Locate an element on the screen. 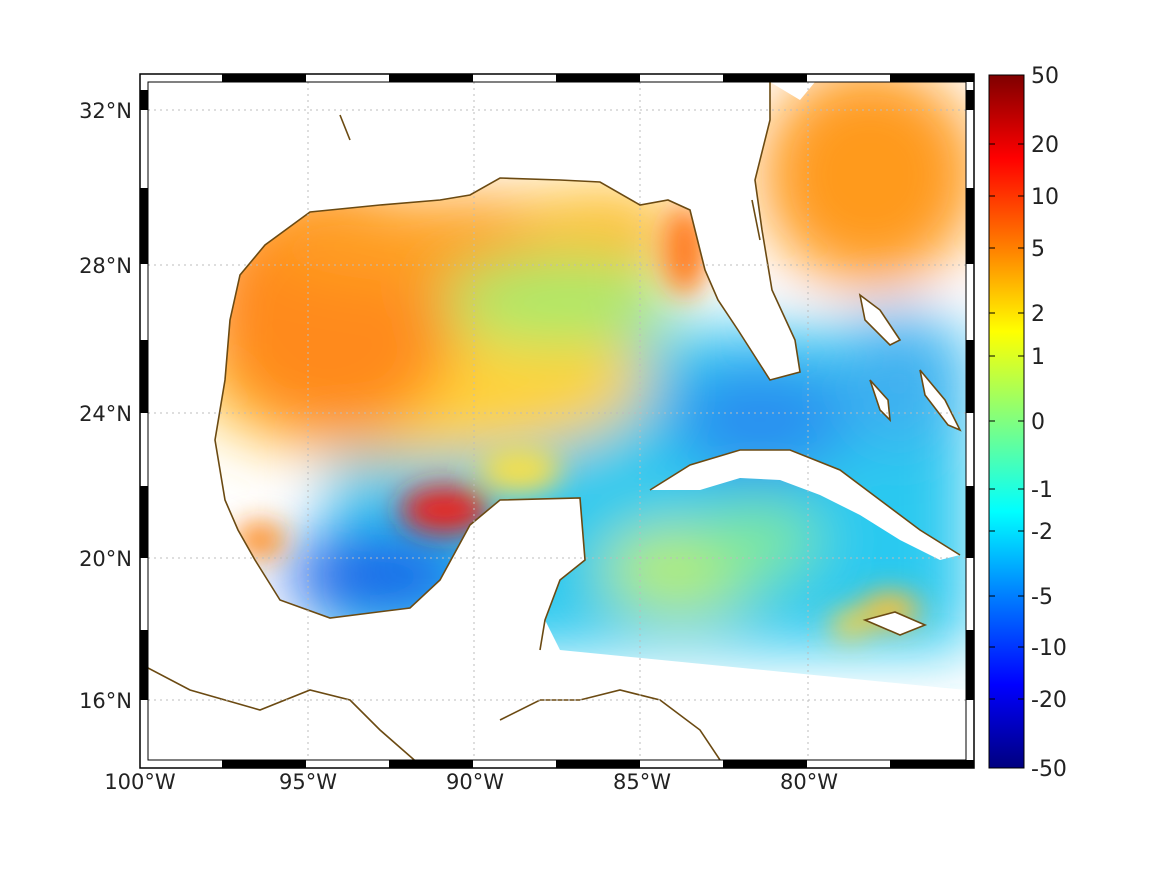  colorbar-tick-label: -20 is located at coordinates (1049, 700).